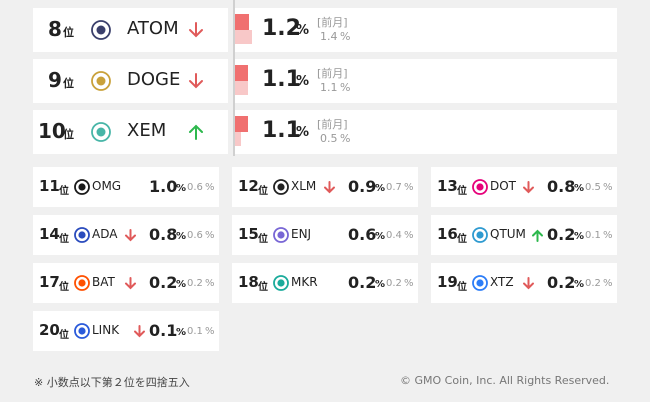  I want to click on coin-name: BAT, so click(103, 282).